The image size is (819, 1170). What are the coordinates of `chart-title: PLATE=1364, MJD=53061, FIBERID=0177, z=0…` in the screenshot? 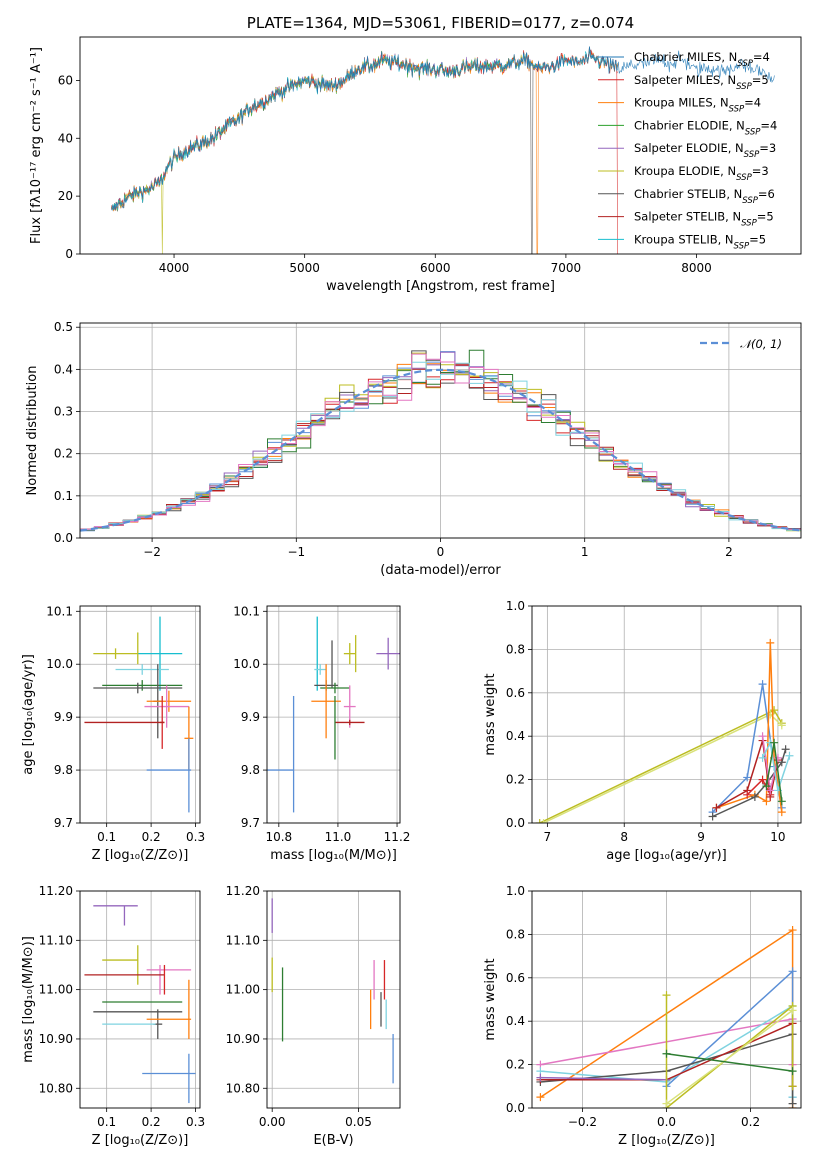 It's located at (440, 23).